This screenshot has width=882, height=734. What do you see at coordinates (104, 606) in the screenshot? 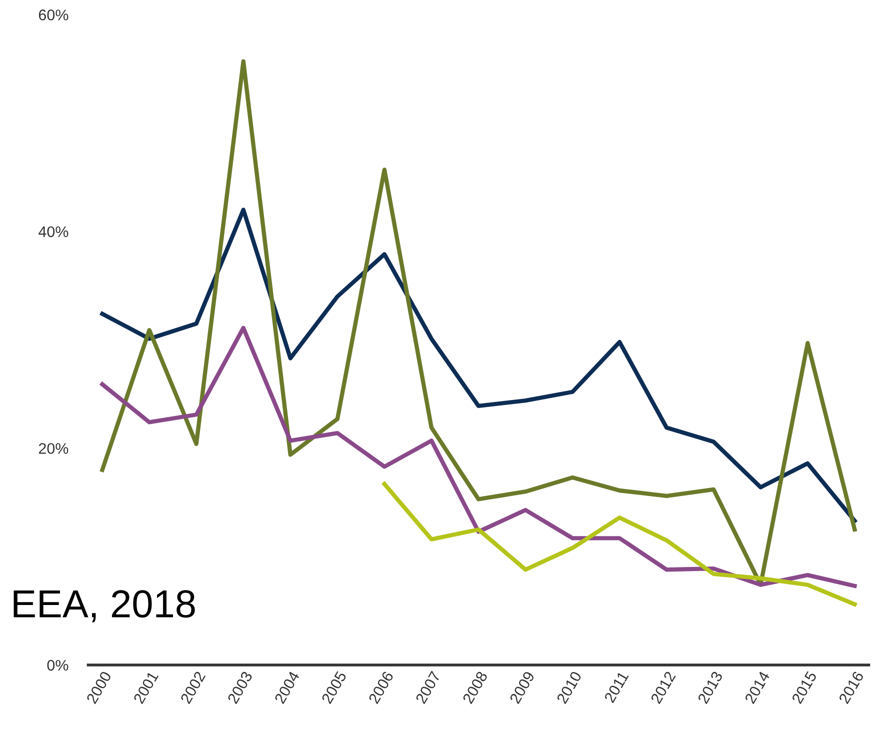
I see `annotation: EEA, 2018` at bounding box center [104, 606].